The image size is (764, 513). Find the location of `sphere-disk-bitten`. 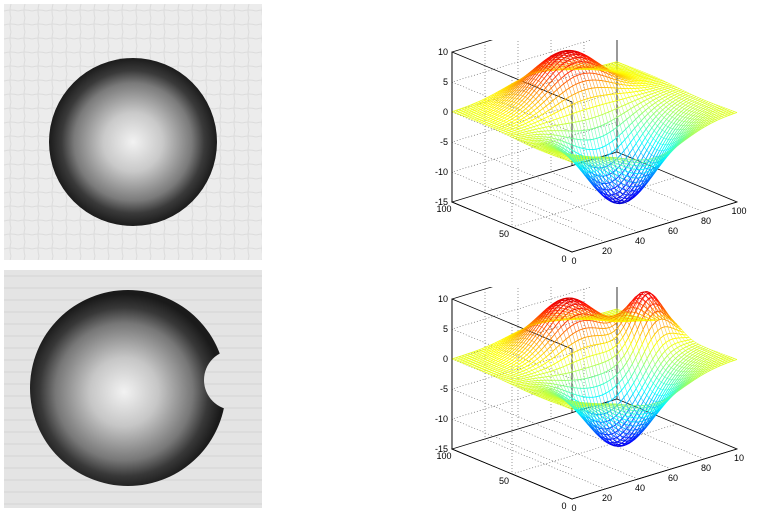

sphere-disk-bitten is located at coordinates (128, 388).